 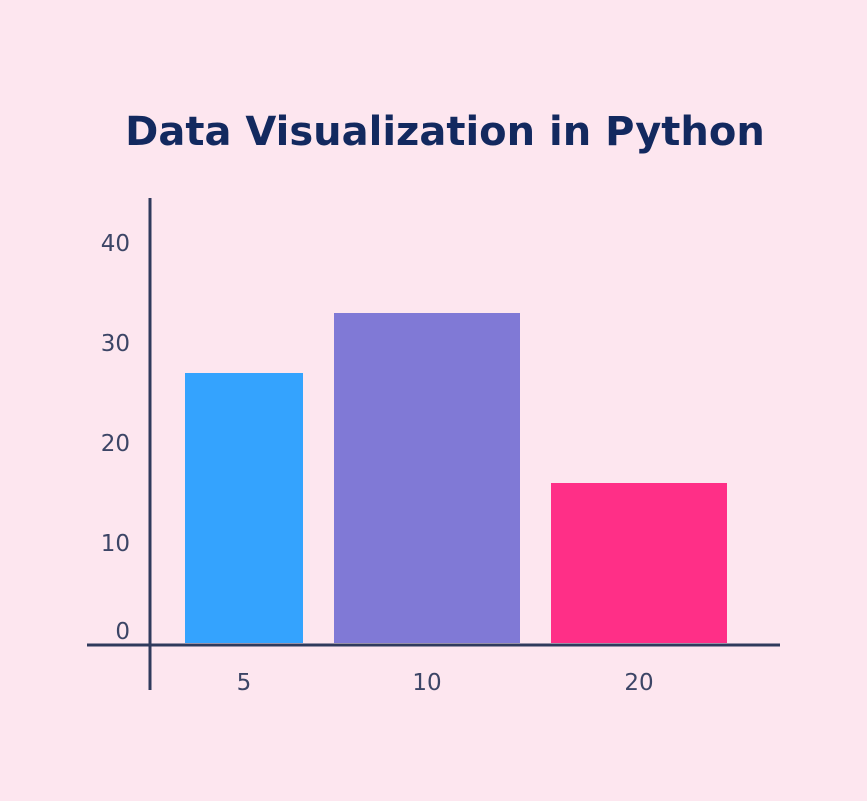 What do you see at coordinates (244, 683) in the screenshot?
I see `x-tick-label: 5` at bounding box center [244, 683].